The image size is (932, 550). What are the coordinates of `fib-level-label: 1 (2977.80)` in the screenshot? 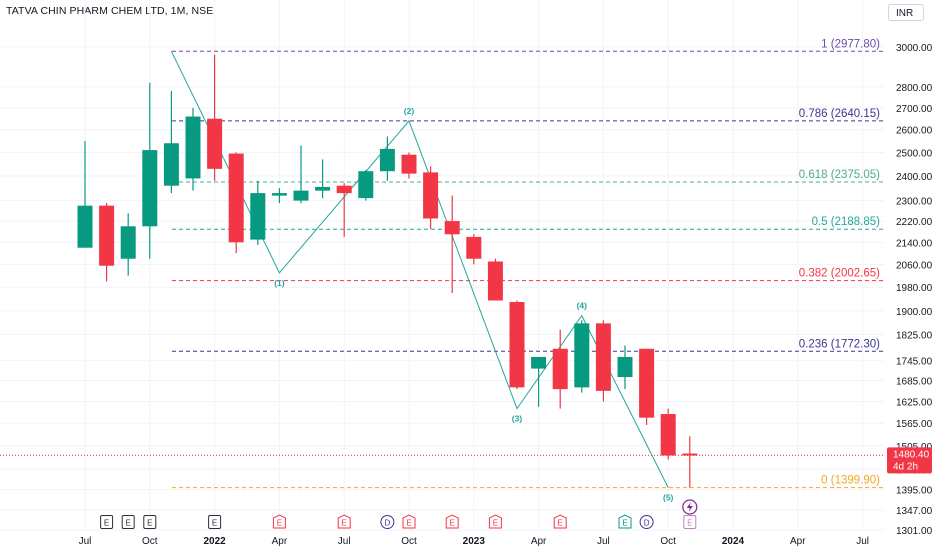 It's located at (850, 44).